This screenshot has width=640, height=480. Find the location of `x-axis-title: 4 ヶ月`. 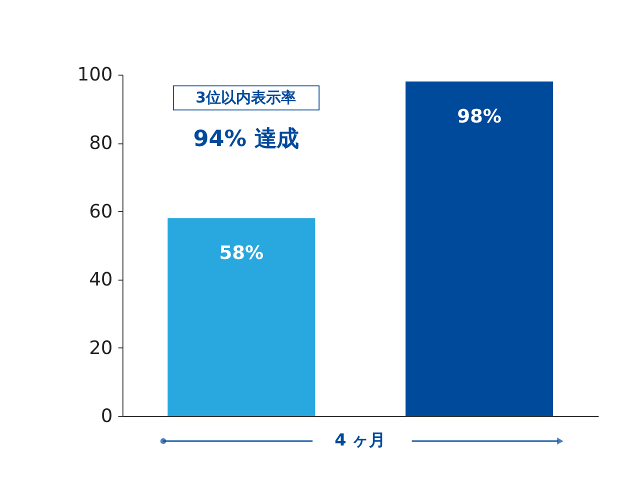

x-axis-title: 4 ヶ月 is located at coordinates (360, 440).